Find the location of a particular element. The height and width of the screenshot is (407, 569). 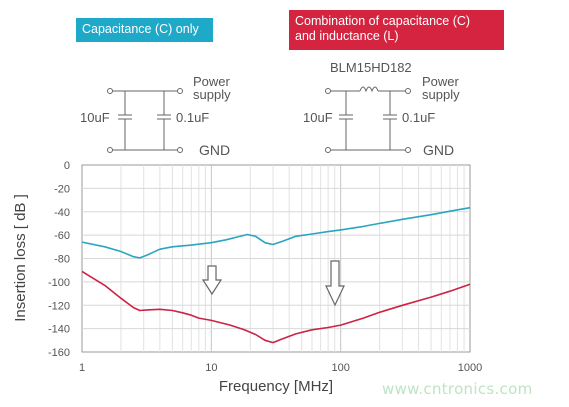

inductor-coil-icon is located at coordinates (369, 89).